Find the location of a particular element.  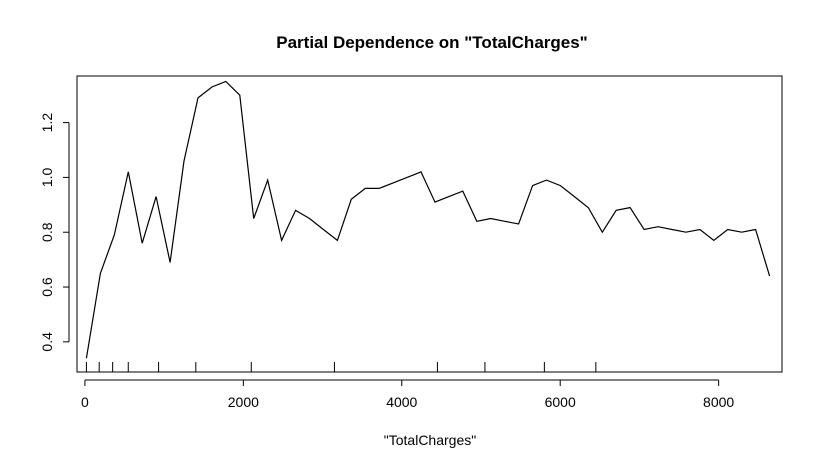

y-tick-label: 0.6 is located at coordinates (47, 287).